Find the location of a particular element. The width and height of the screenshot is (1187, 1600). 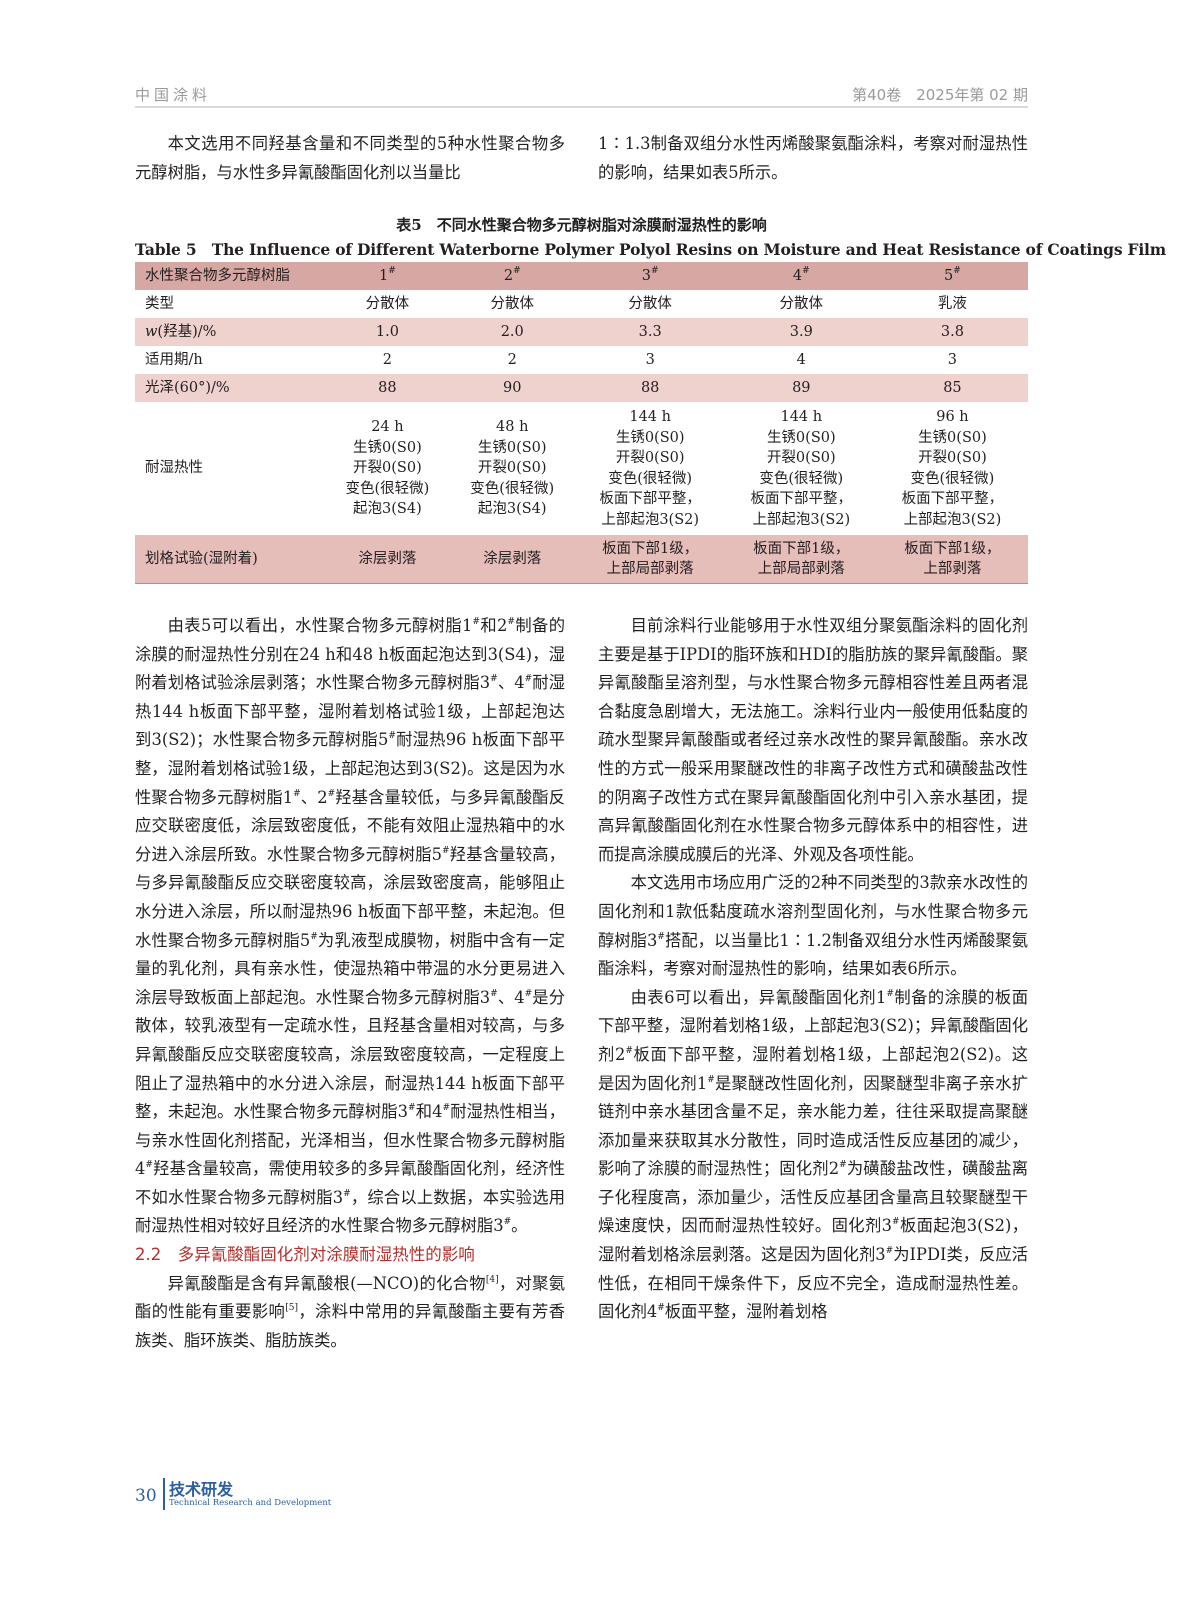

header-cell: 2# is located at coordinates (512, 276).